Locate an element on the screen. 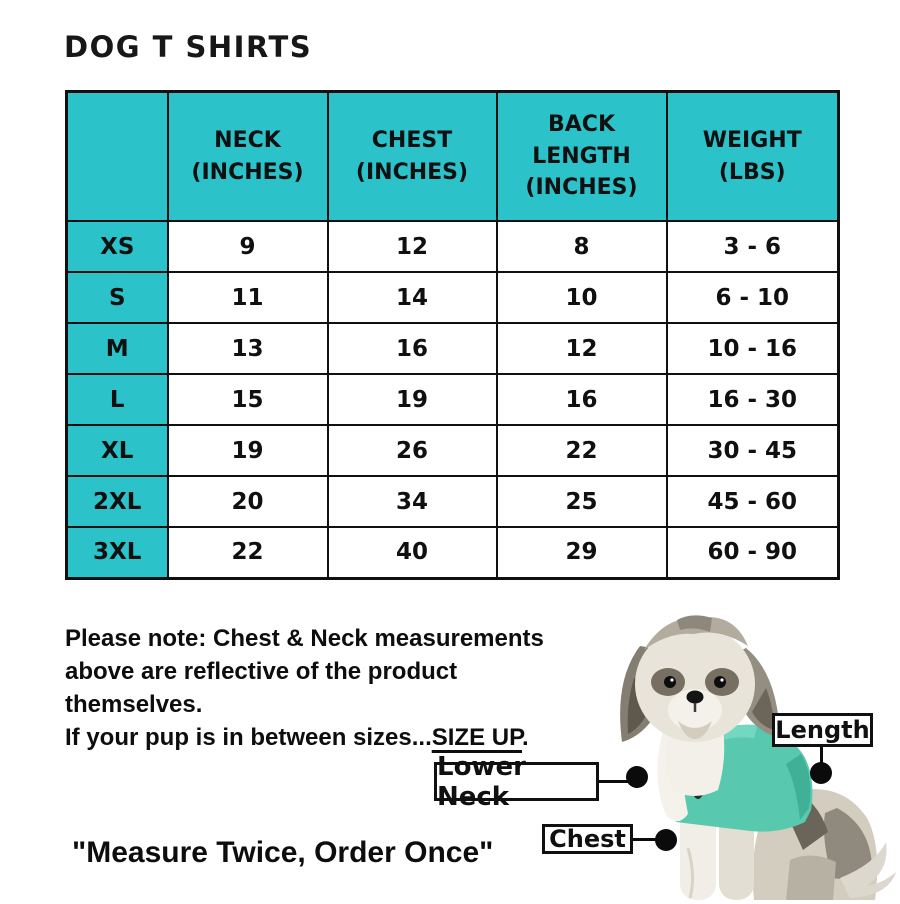  back-length-cell: 25 is located at coordinates (581, 501).